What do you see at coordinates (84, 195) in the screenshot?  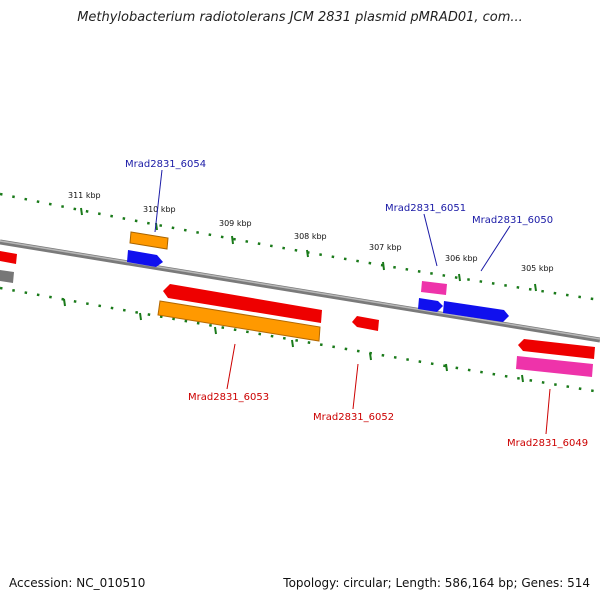 I see `kbp-label: 311 kbp` at bounding box center [84, 195].